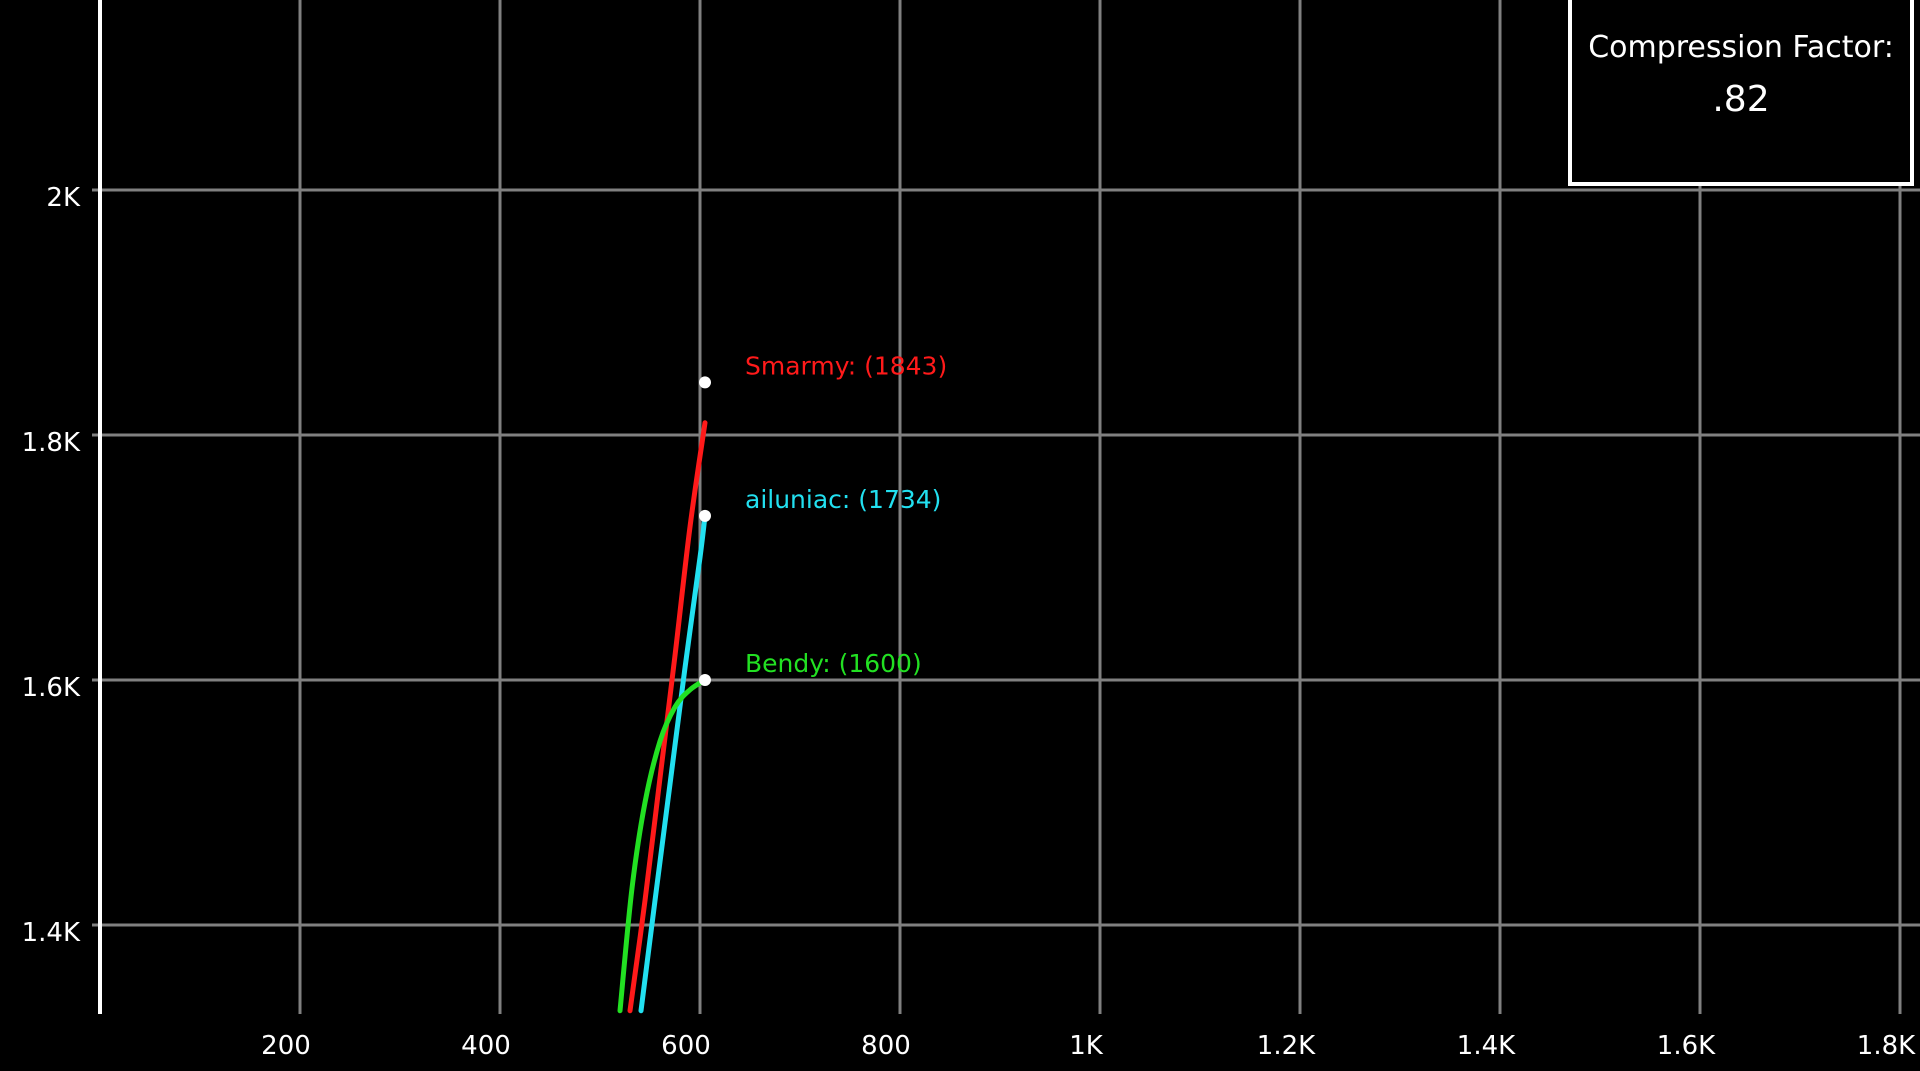 The image size is (1920, 1071). What do you see at coordinates (833, 663) in the screenshot?
I see `series-label-bendy: Bendy: (1600)` at bounding box center [833, 663].